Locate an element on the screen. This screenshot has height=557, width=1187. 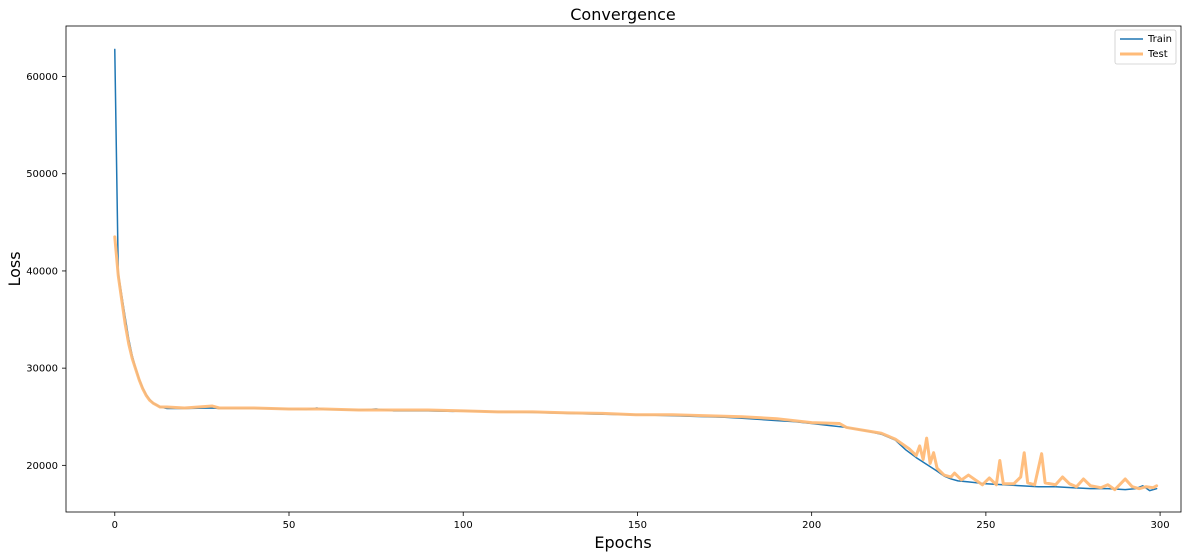
y-tick-label: 60000 is located at coordinates (42, 77).